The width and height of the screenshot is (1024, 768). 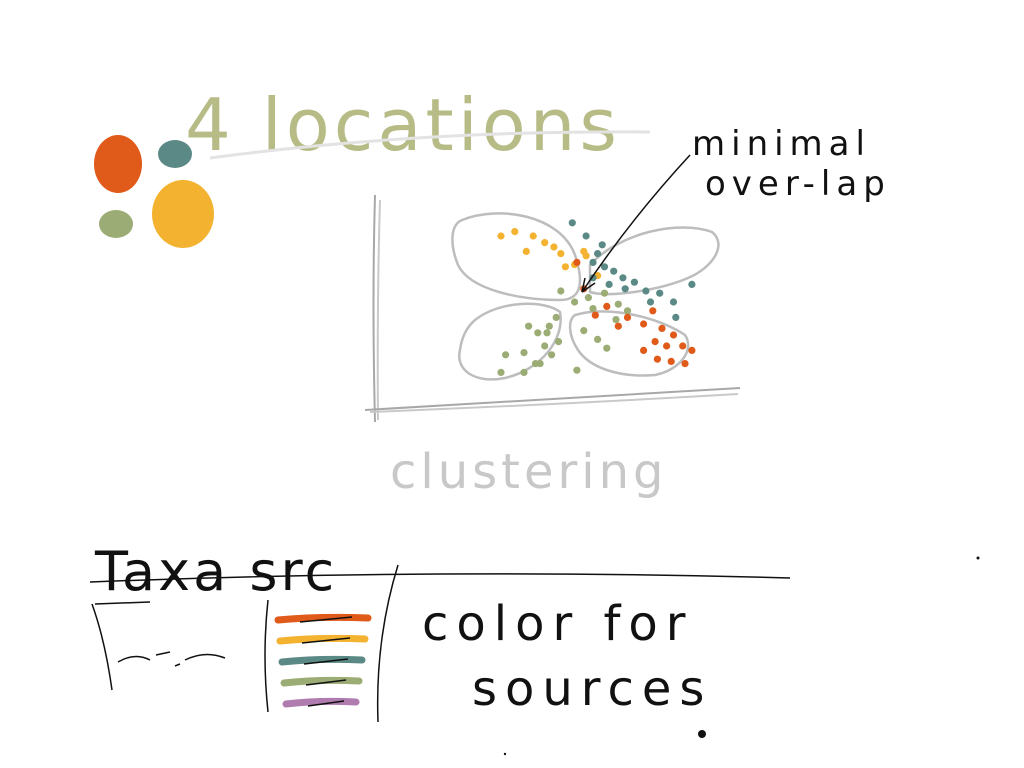 What do you see at coordinates (440, 578) in the screenshot?
I see `heading-underline` at bounding box center [440, 578].